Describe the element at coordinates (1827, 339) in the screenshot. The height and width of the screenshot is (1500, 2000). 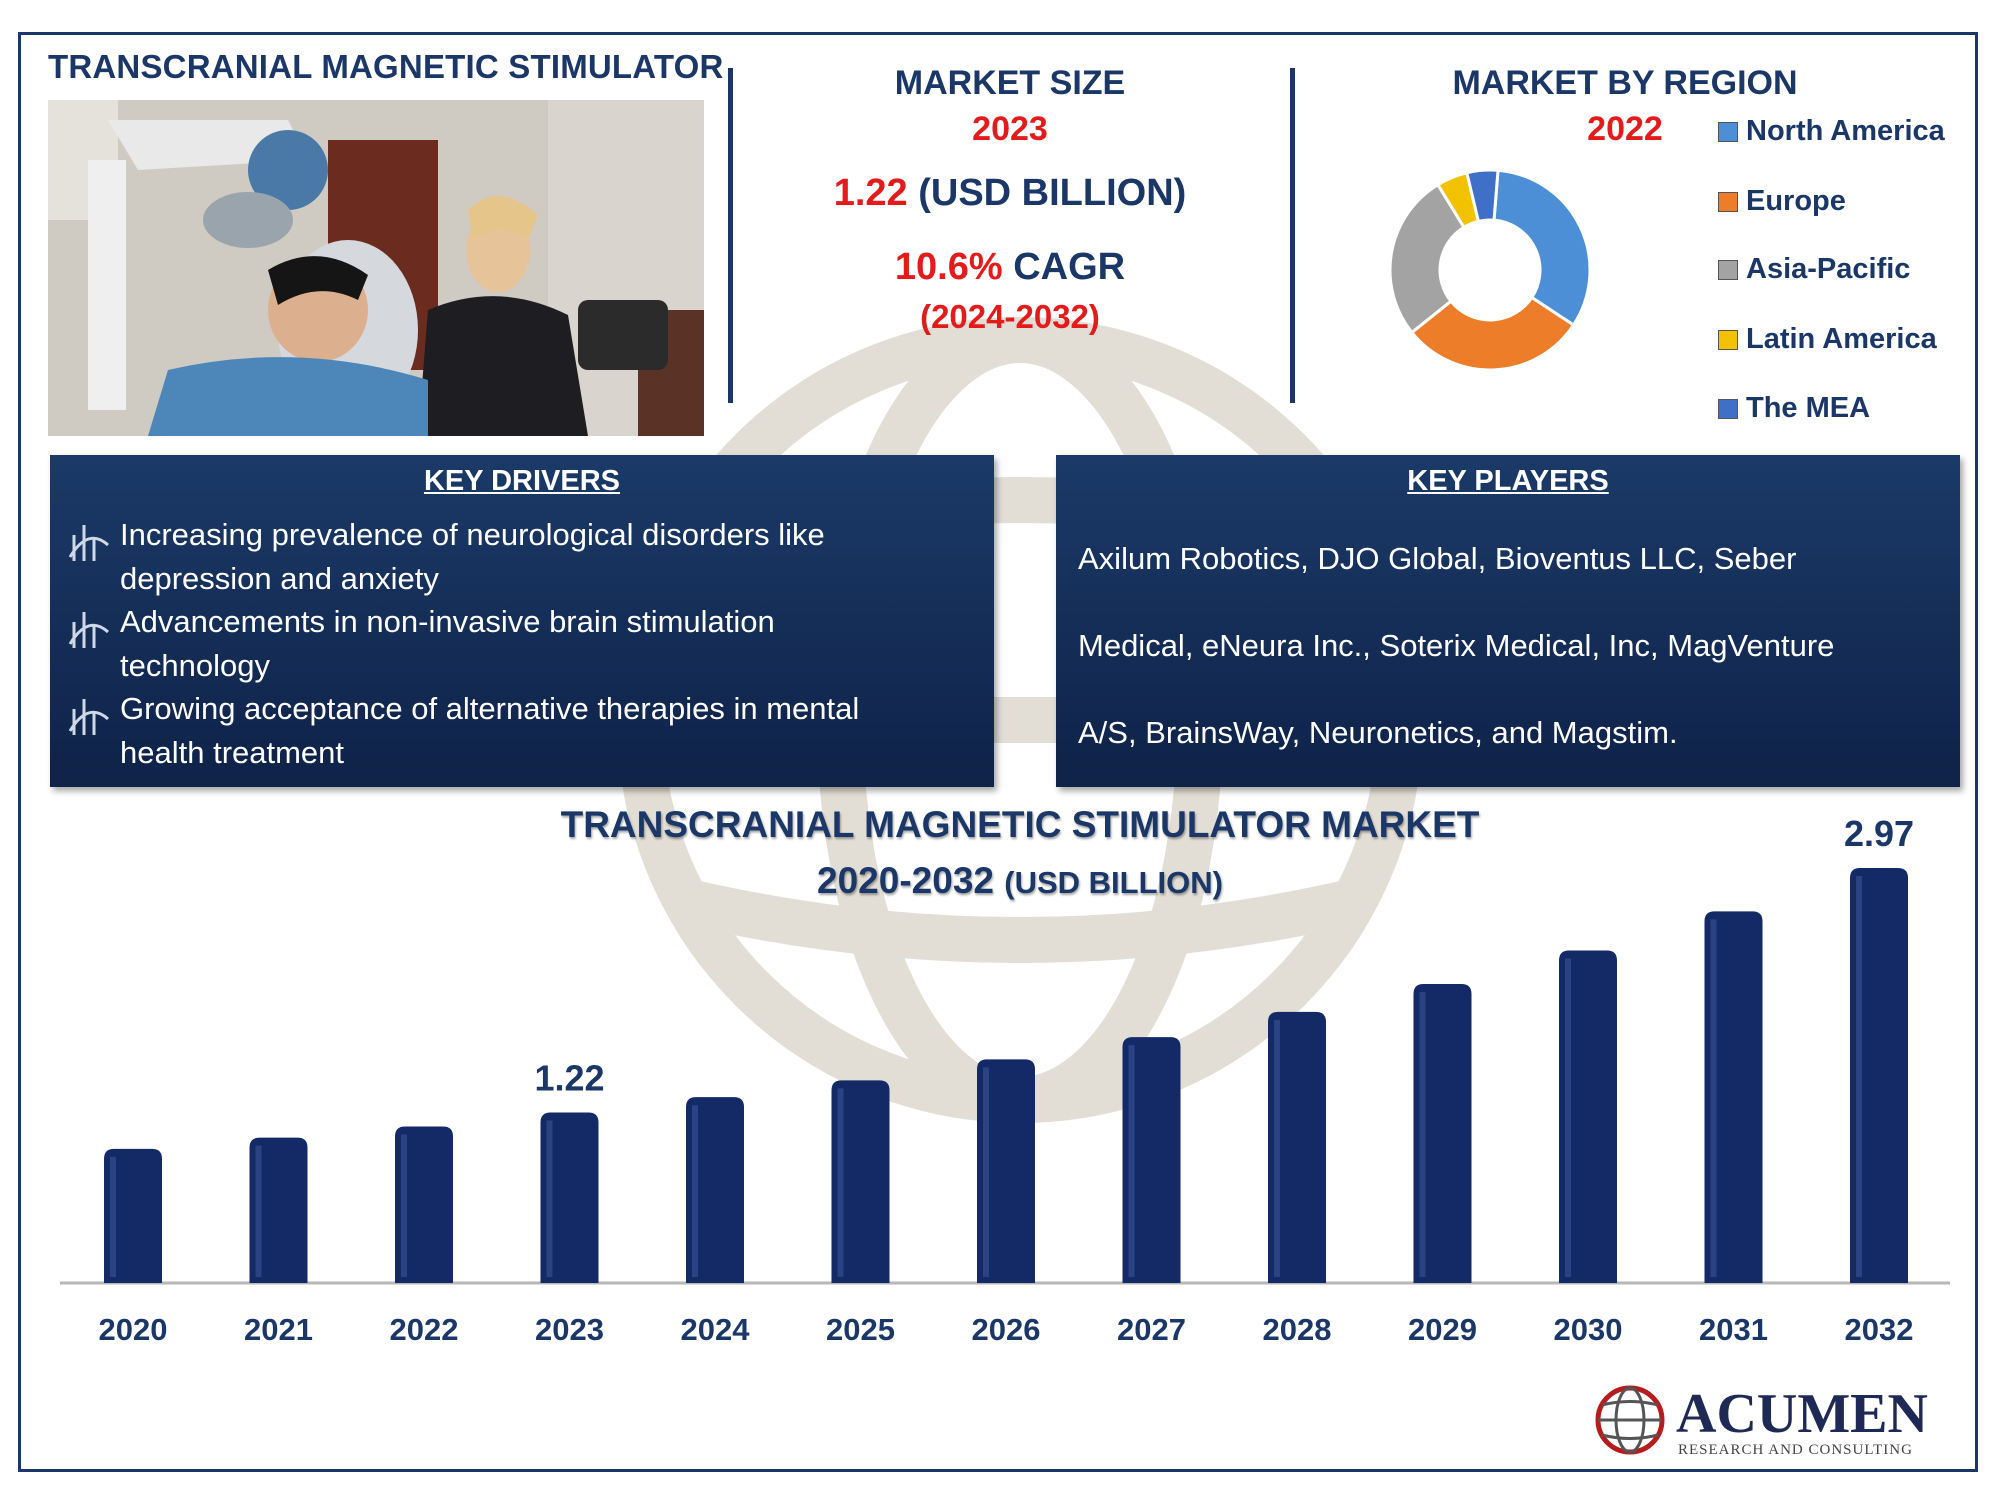
I see `legend-item: Latin America` at that location.